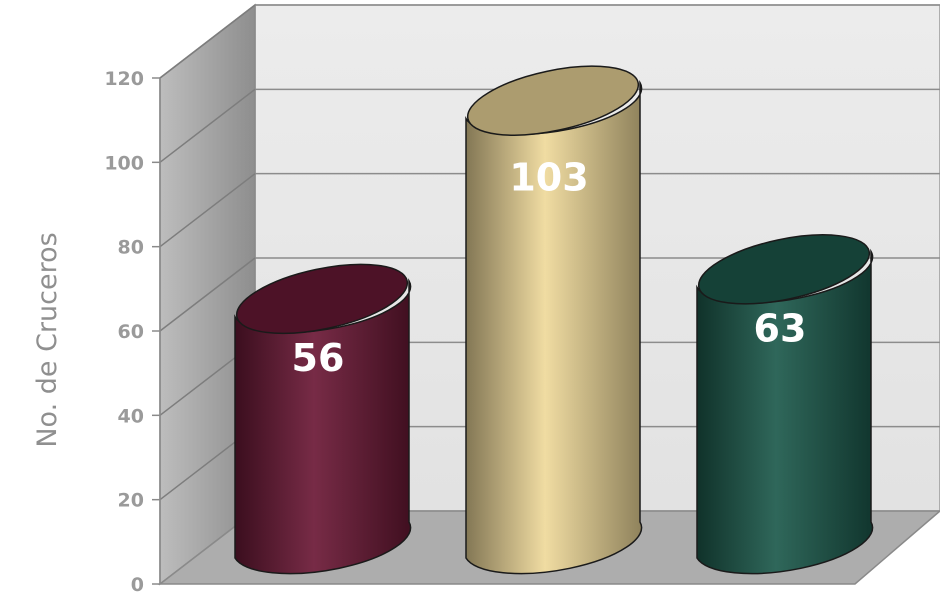 This screenshot has width=940, height=597. Describe the element at coordinates (124, 79) in the screenshot. I see `y-tick-label: 120` at that location.